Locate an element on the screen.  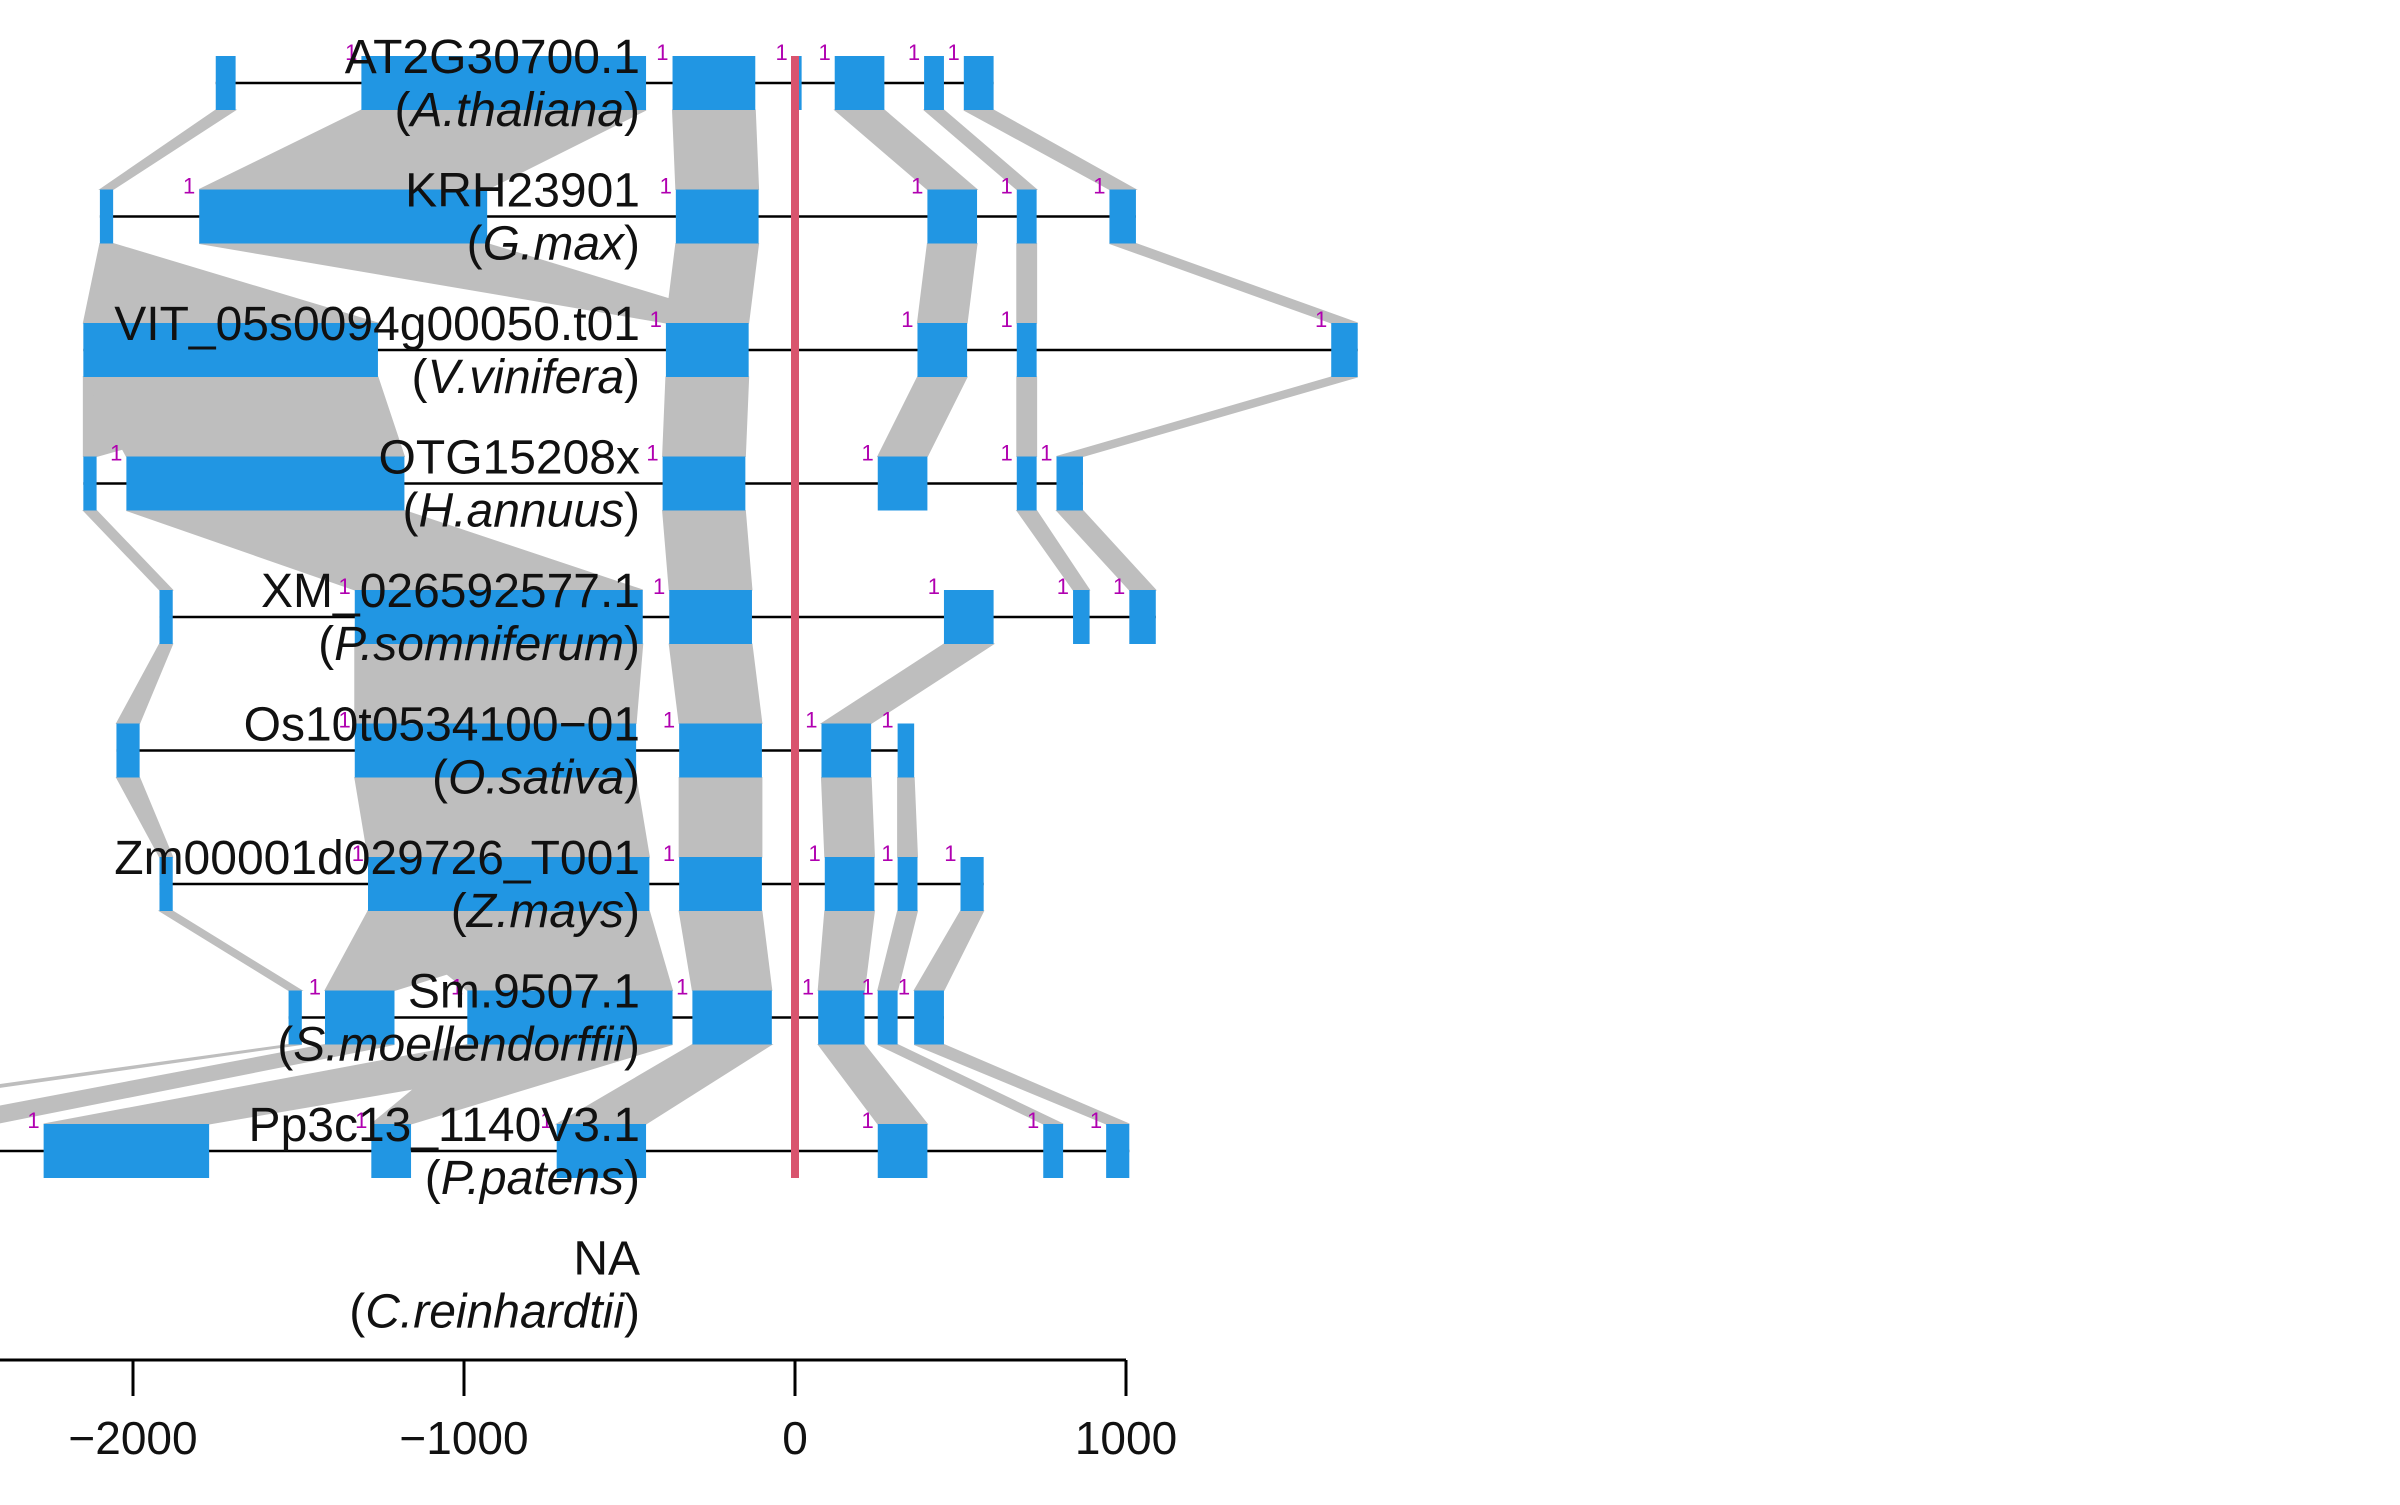
species-label: (O.sativa) is located at coordinates (536, 778).